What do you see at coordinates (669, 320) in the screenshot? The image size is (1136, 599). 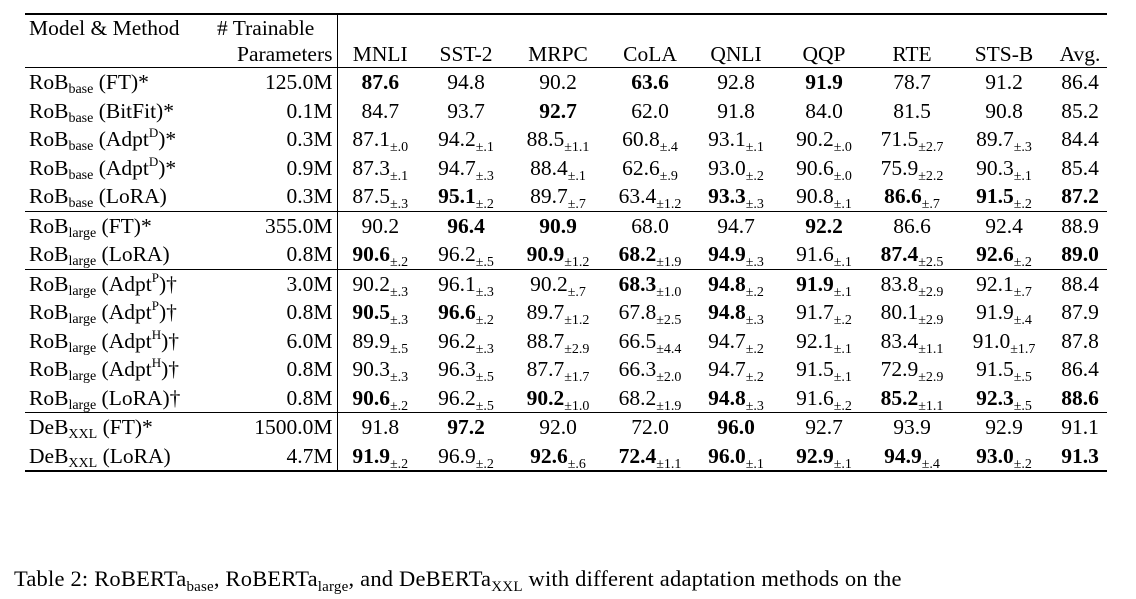 I see `score-std: ±2.5` at bounding box center [669, 320].